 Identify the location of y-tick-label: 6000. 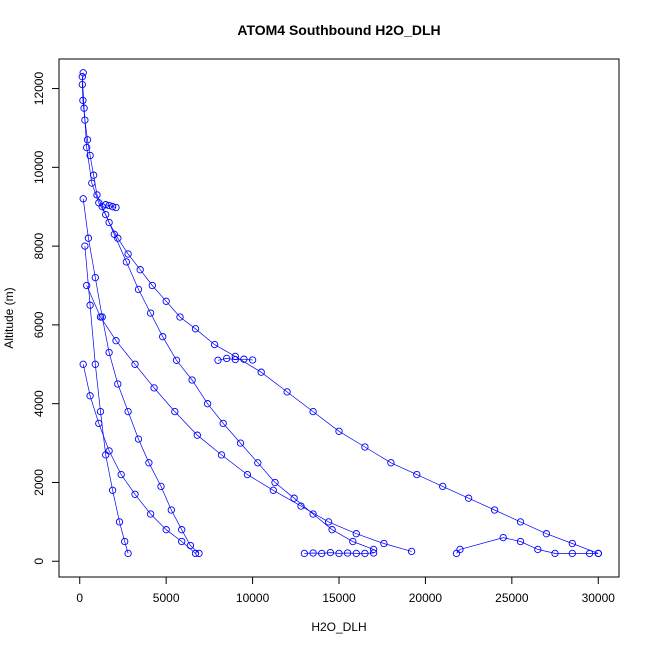
(39, 324).